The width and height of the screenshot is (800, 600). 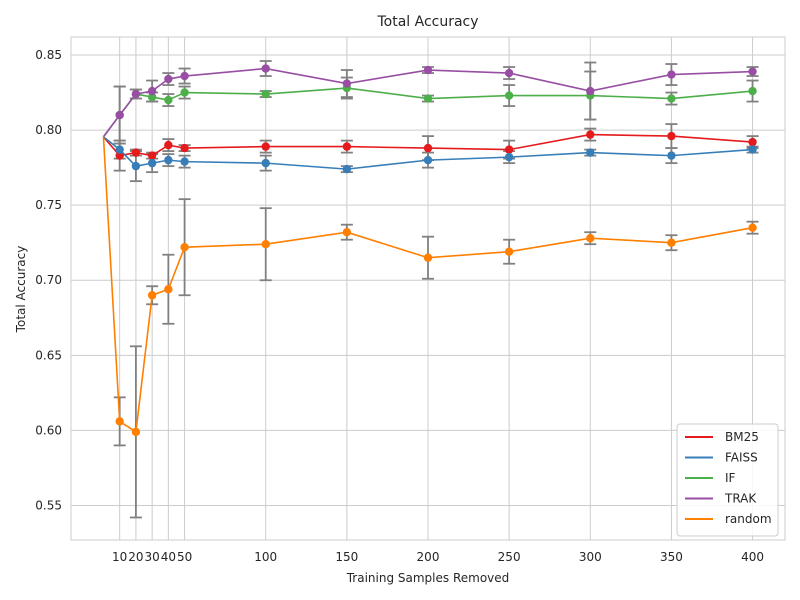 I want to click on y-tick-label: 0.70, so click(x=48, y=280).